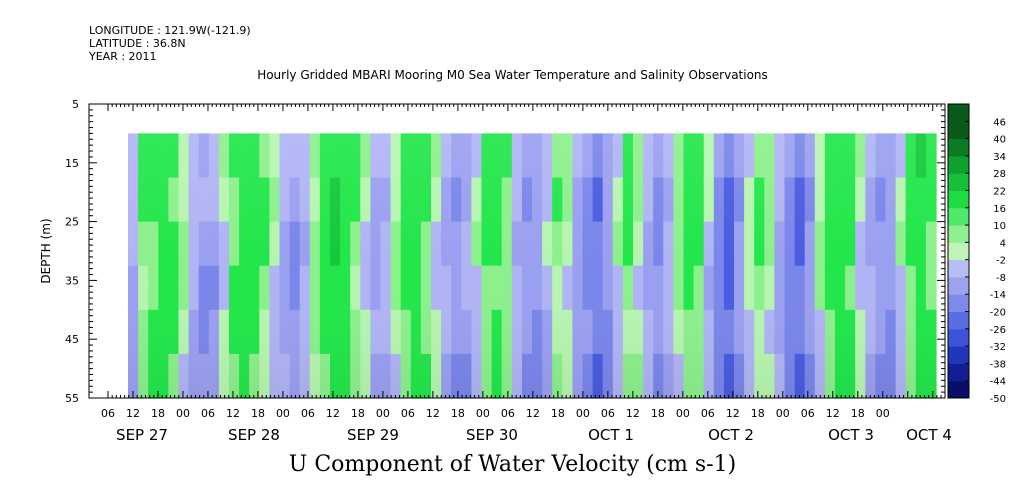 The height and width of the screenshot is (504, 1009). Describe the element at coordinates (142, 435) in the screenshot. I see `x-day-label: SEP 27` at that location.